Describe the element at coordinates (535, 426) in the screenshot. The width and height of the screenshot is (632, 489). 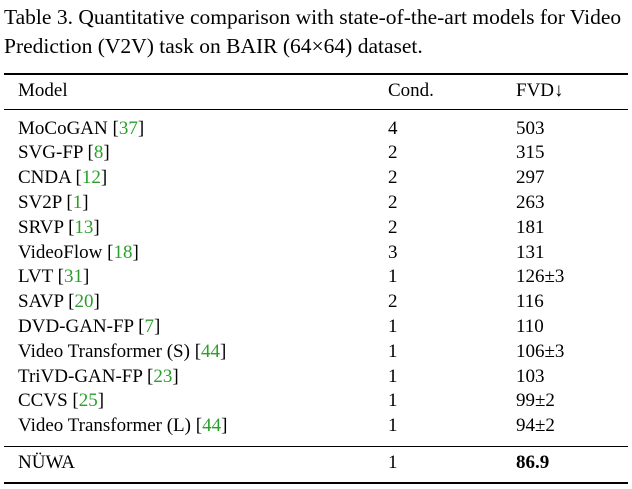
I see `fvd-cell: 94±2` at that location.